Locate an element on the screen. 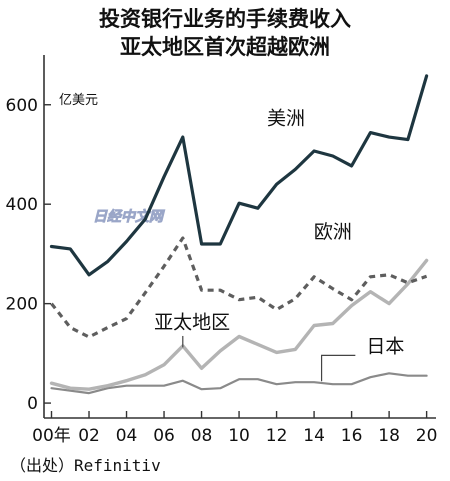  x-ticks: 00年 02 04 06 08 10 12 14 16 18 20 is located at coordinates (234, 428).